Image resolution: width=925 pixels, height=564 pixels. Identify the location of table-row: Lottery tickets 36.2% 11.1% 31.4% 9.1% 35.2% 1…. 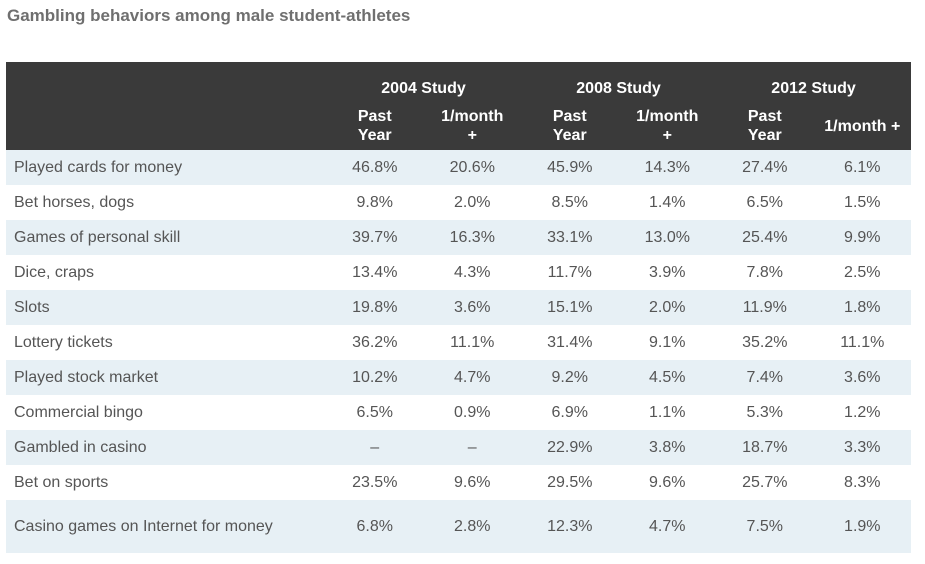
(458, 342).